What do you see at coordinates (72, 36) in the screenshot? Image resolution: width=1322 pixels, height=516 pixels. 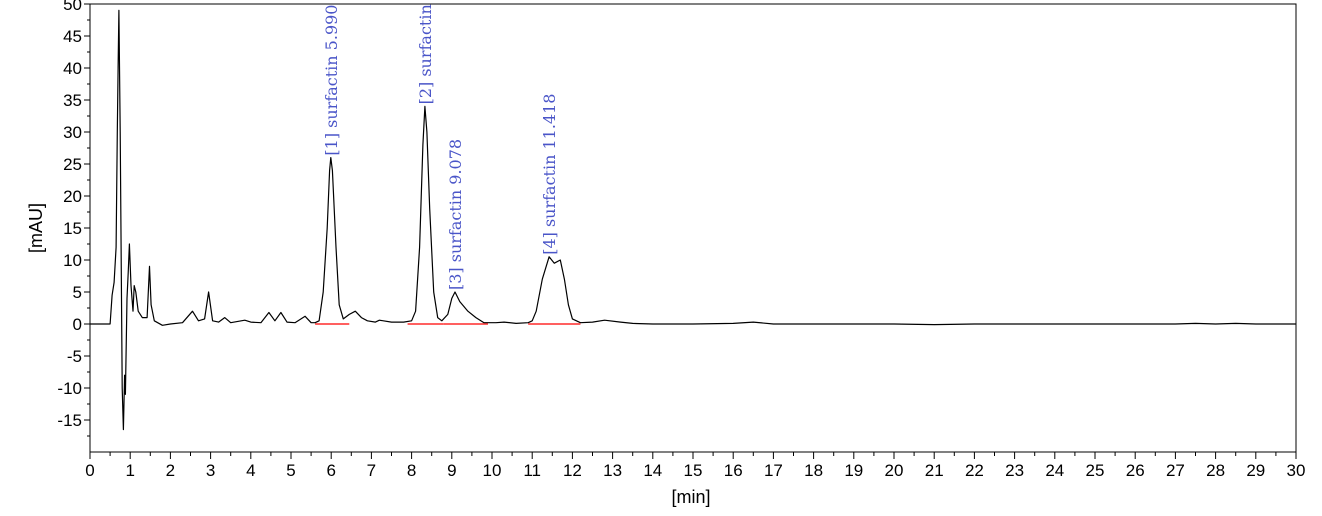 I see `y-tick-label: 45` at bounding box center [72, 36].